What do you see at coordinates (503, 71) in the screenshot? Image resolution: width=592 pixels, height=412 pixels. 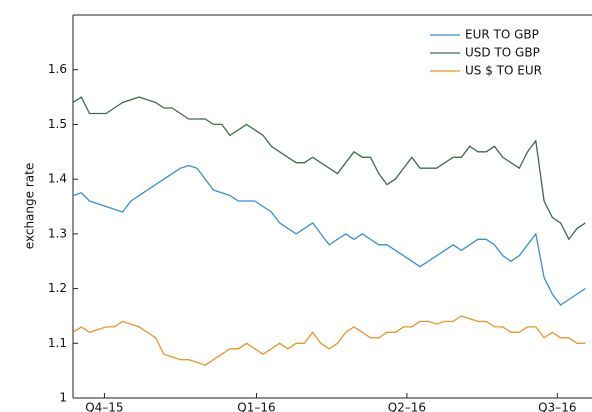 I see `legend-label: US $ TO EUR` at bounding box center [503, 71].